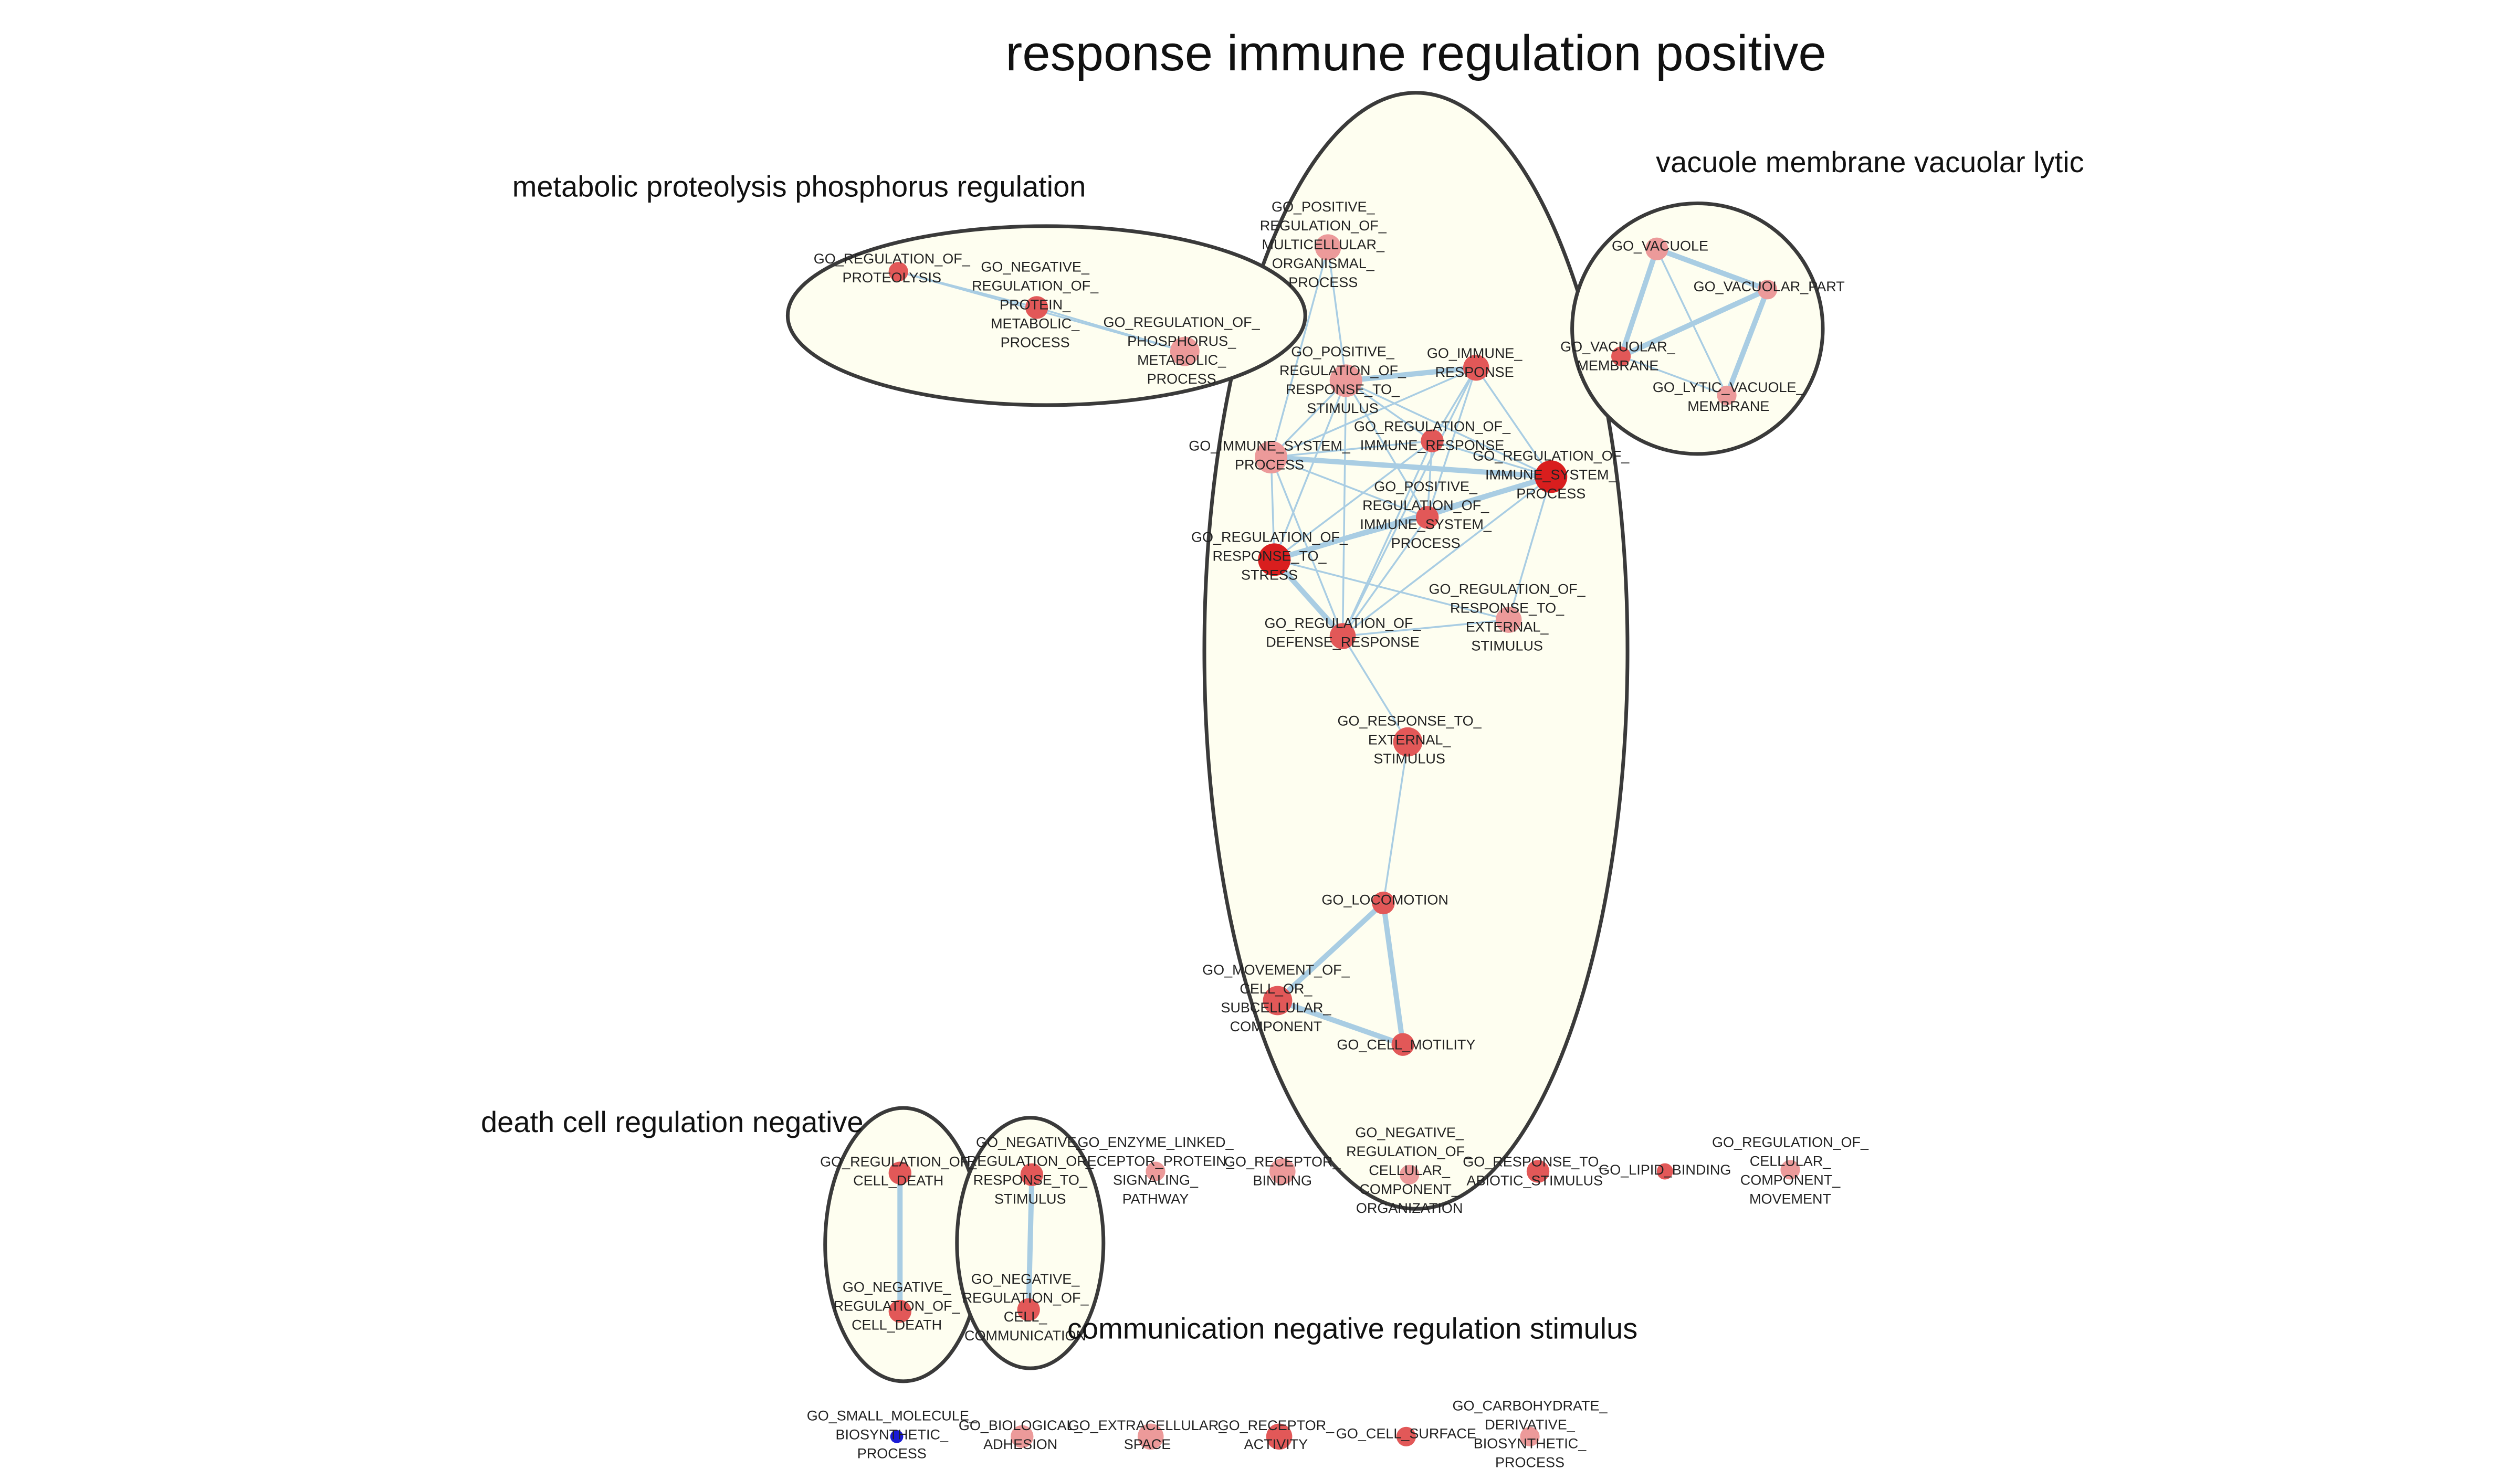 This screenshot has width=2520, height=1480. Describe the element at coordinates (1538, 1171) in the screenshot. I see `node-response-abiotic` at that location.